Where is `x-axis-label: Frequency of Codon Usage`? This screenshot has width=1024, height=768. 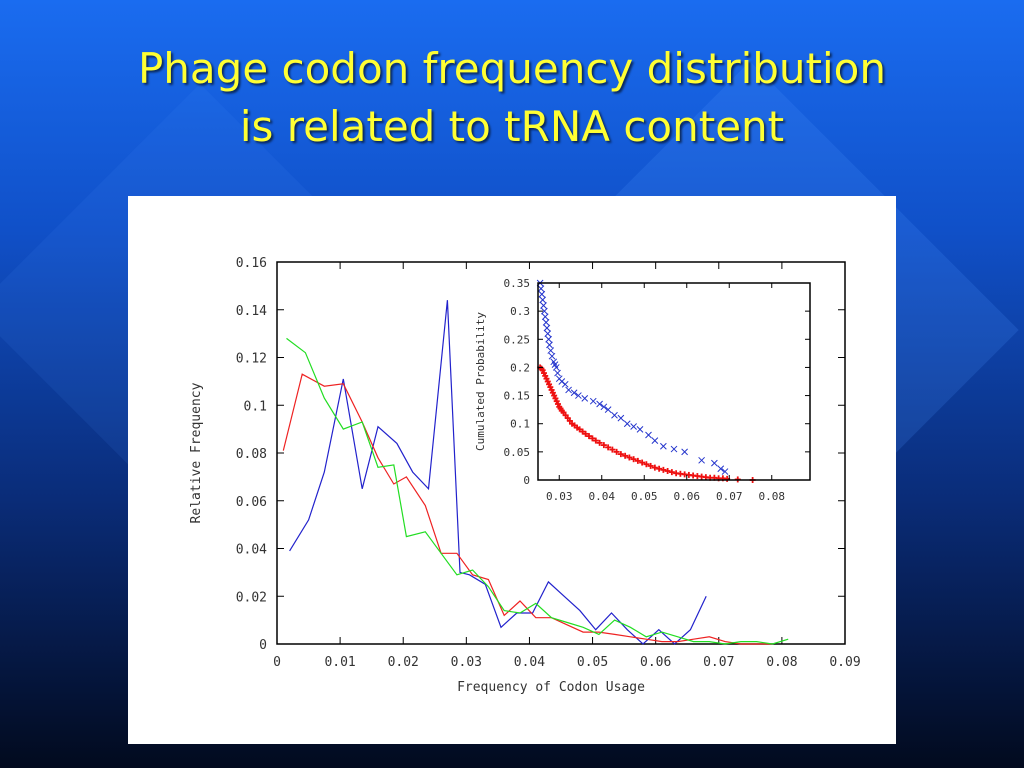 x-axis-label: Frequency of Codon Usage is located at coordinates (551, 687).